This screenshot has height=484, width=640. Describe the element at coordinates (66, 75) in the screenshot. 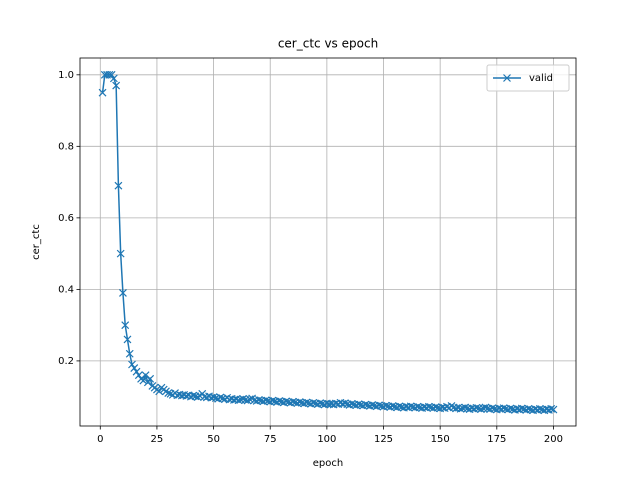

I see `y-tick-label: 1.0` at that location.